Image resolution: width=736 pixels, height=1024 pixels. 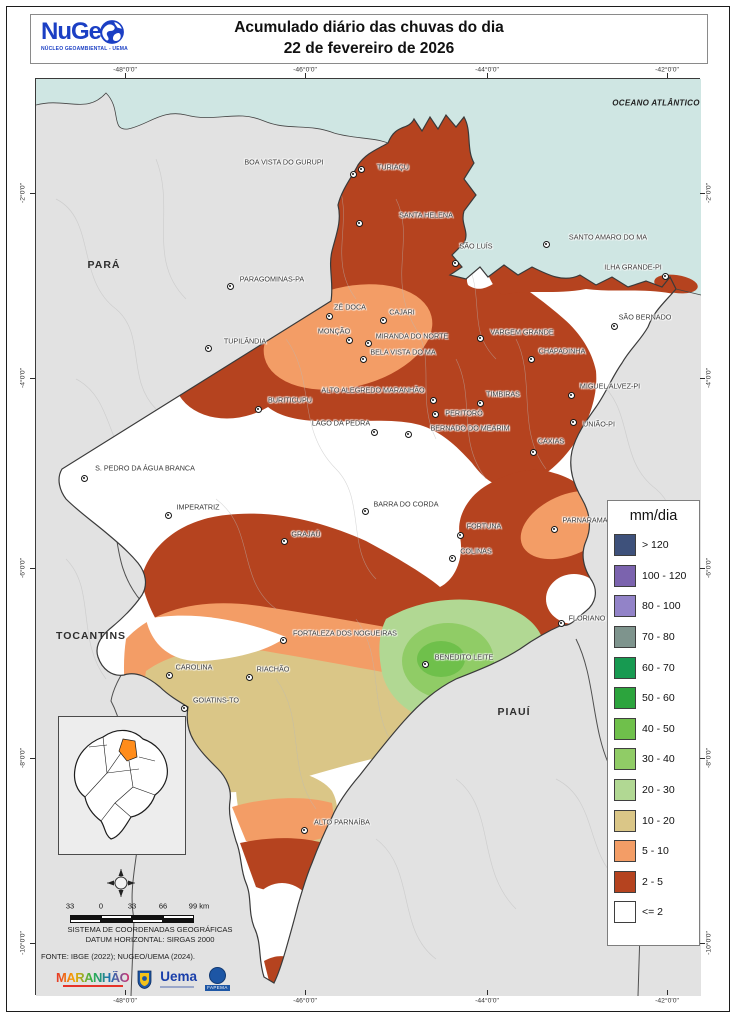 What do you see at coordinates (653, 759) in the screenshot?
I see `legend-row: 30 - 40` at bounding box center [653, 759].